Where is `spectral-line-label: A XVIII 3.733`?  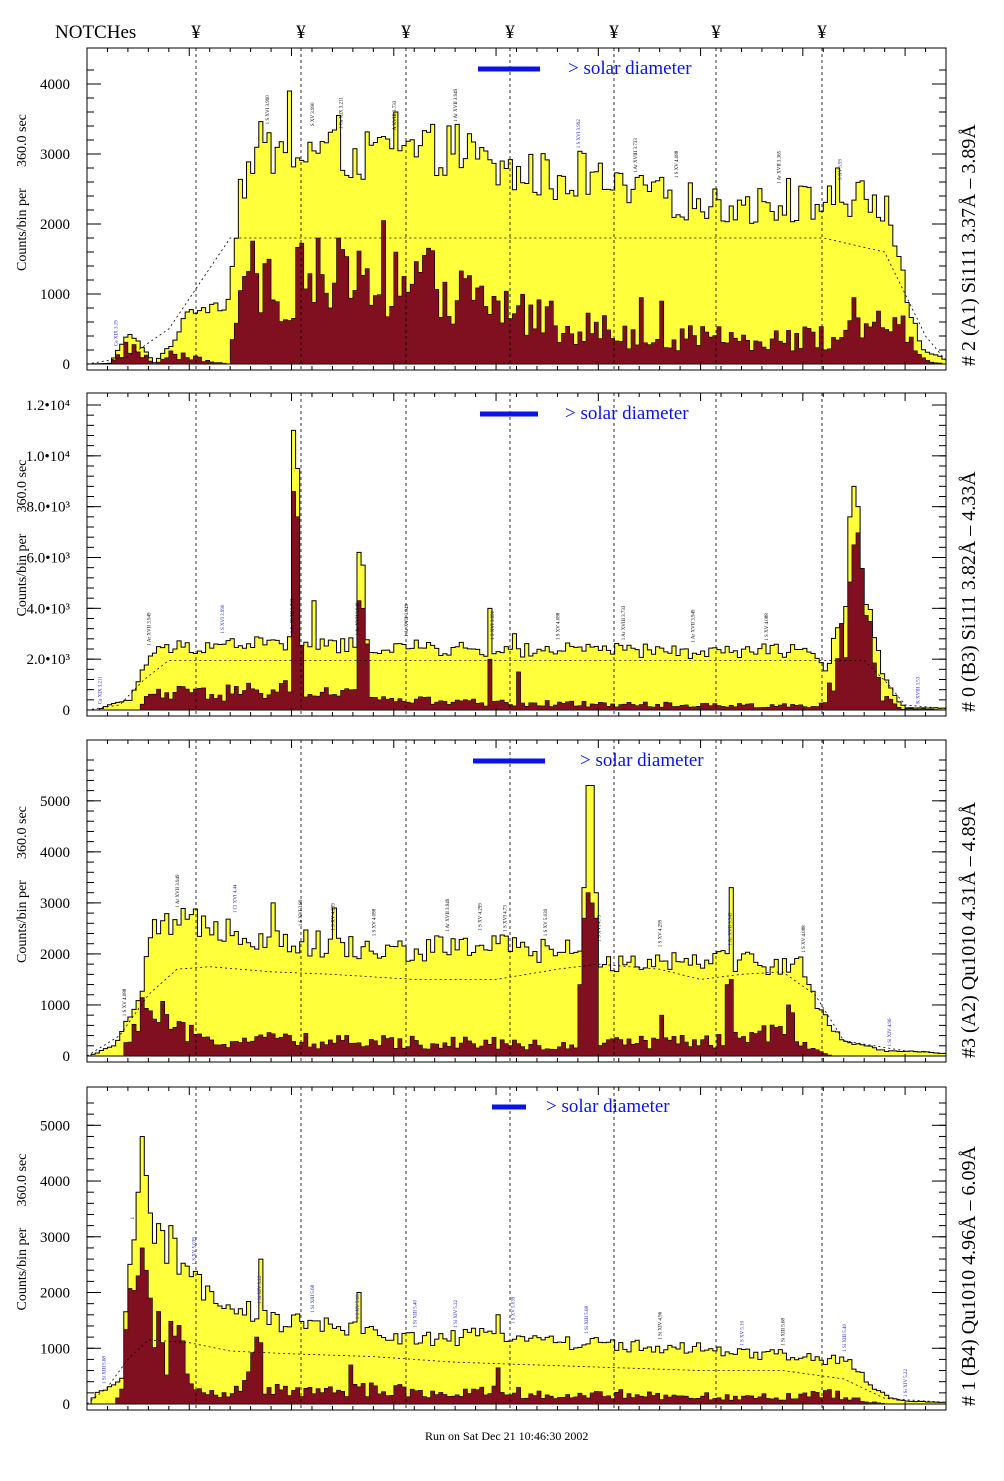 spectral-line-label: A XVIII 3.733 is located at coordinates (395, 115).